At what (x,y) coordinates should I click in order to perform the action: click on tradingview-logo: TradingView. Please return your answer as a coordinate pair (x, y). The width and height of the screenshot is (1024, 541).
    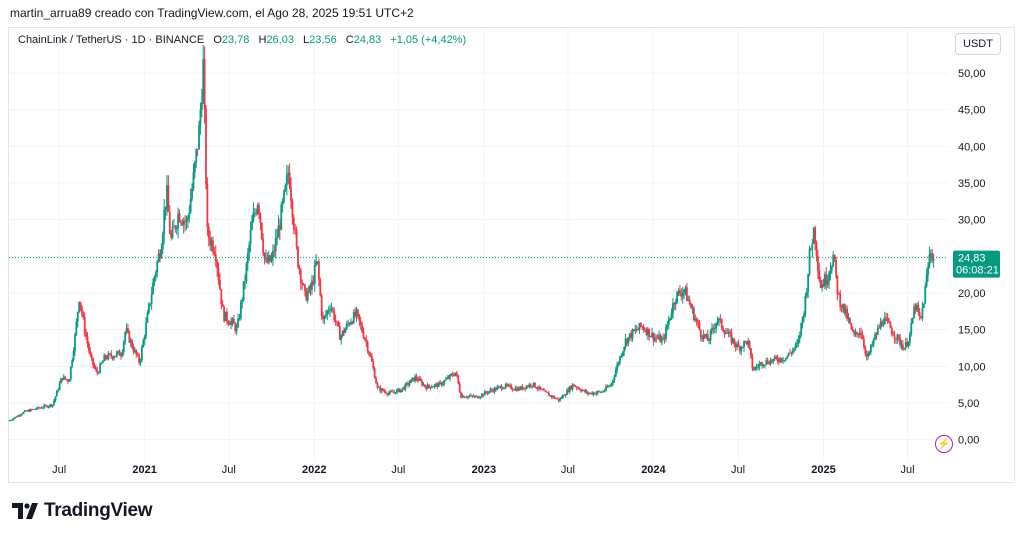
    Looking at the image, I should click on (82, 511).